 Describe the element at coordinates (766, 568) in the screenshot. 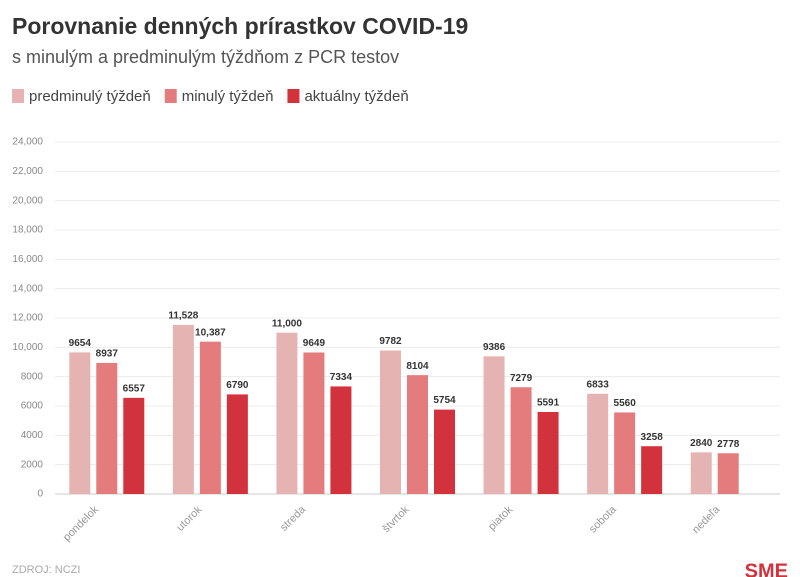

I see `logo: SME` at that location.